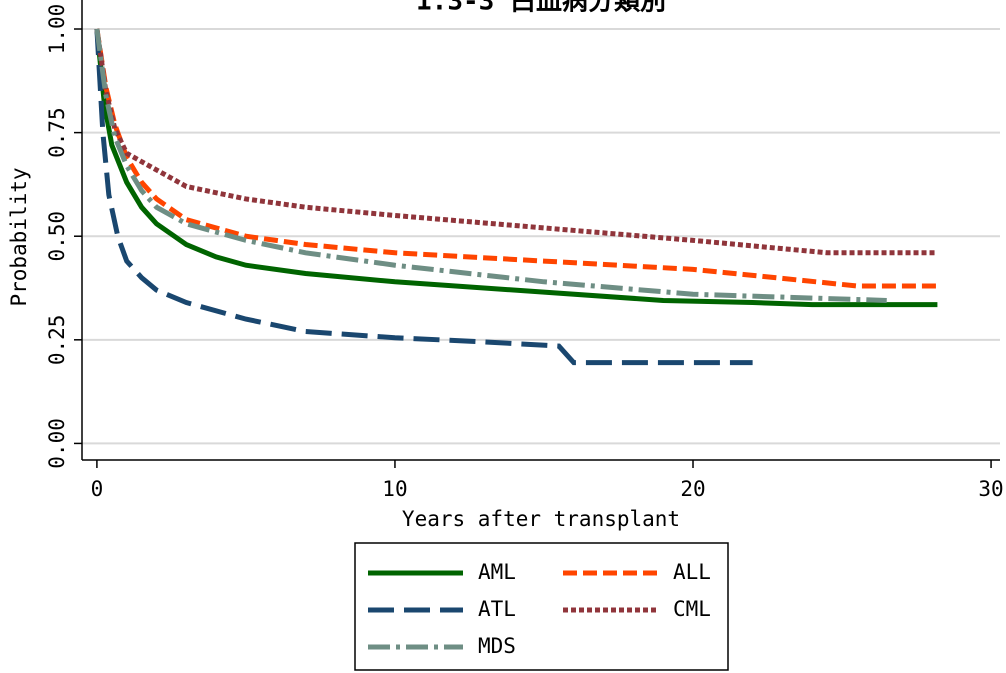  Describe the element at coordinates (497, 609) in the screenshot. I see `legend-label: ATL` at that location.